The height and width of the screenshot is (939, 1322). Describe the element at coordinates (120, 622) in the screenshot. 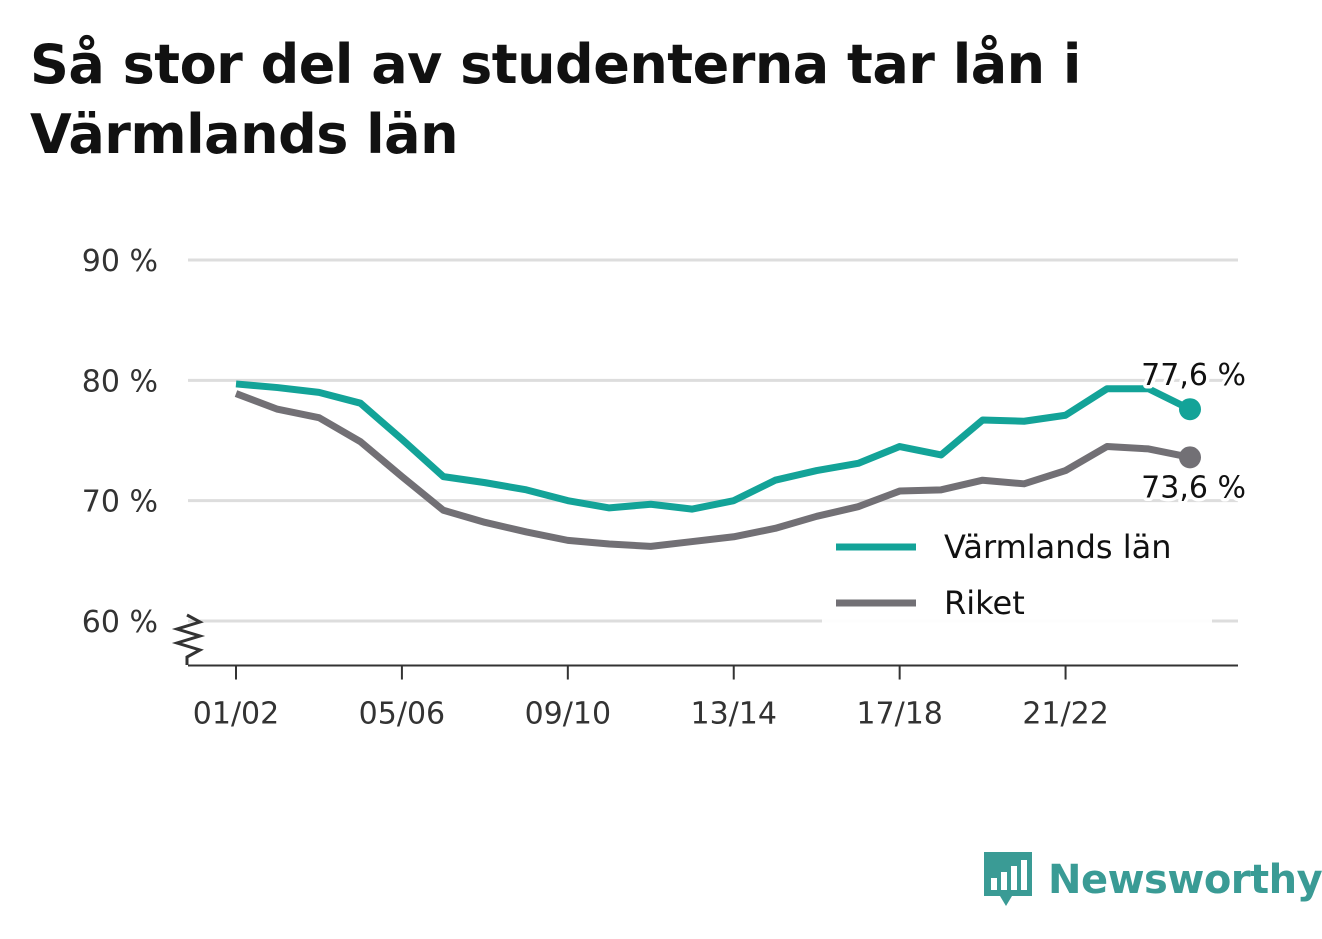

I see `y-tick-label: 60 %` at that location.